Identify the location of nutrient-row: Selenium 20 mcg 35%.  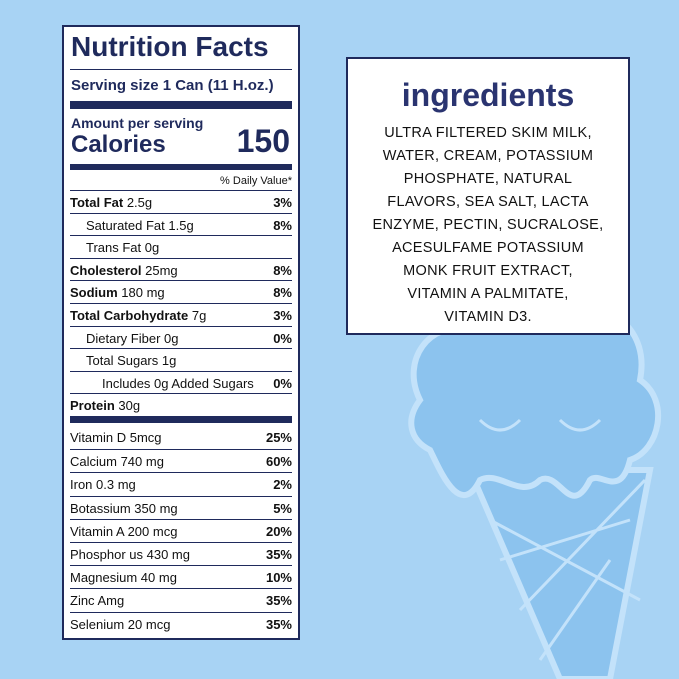
(181, 623).